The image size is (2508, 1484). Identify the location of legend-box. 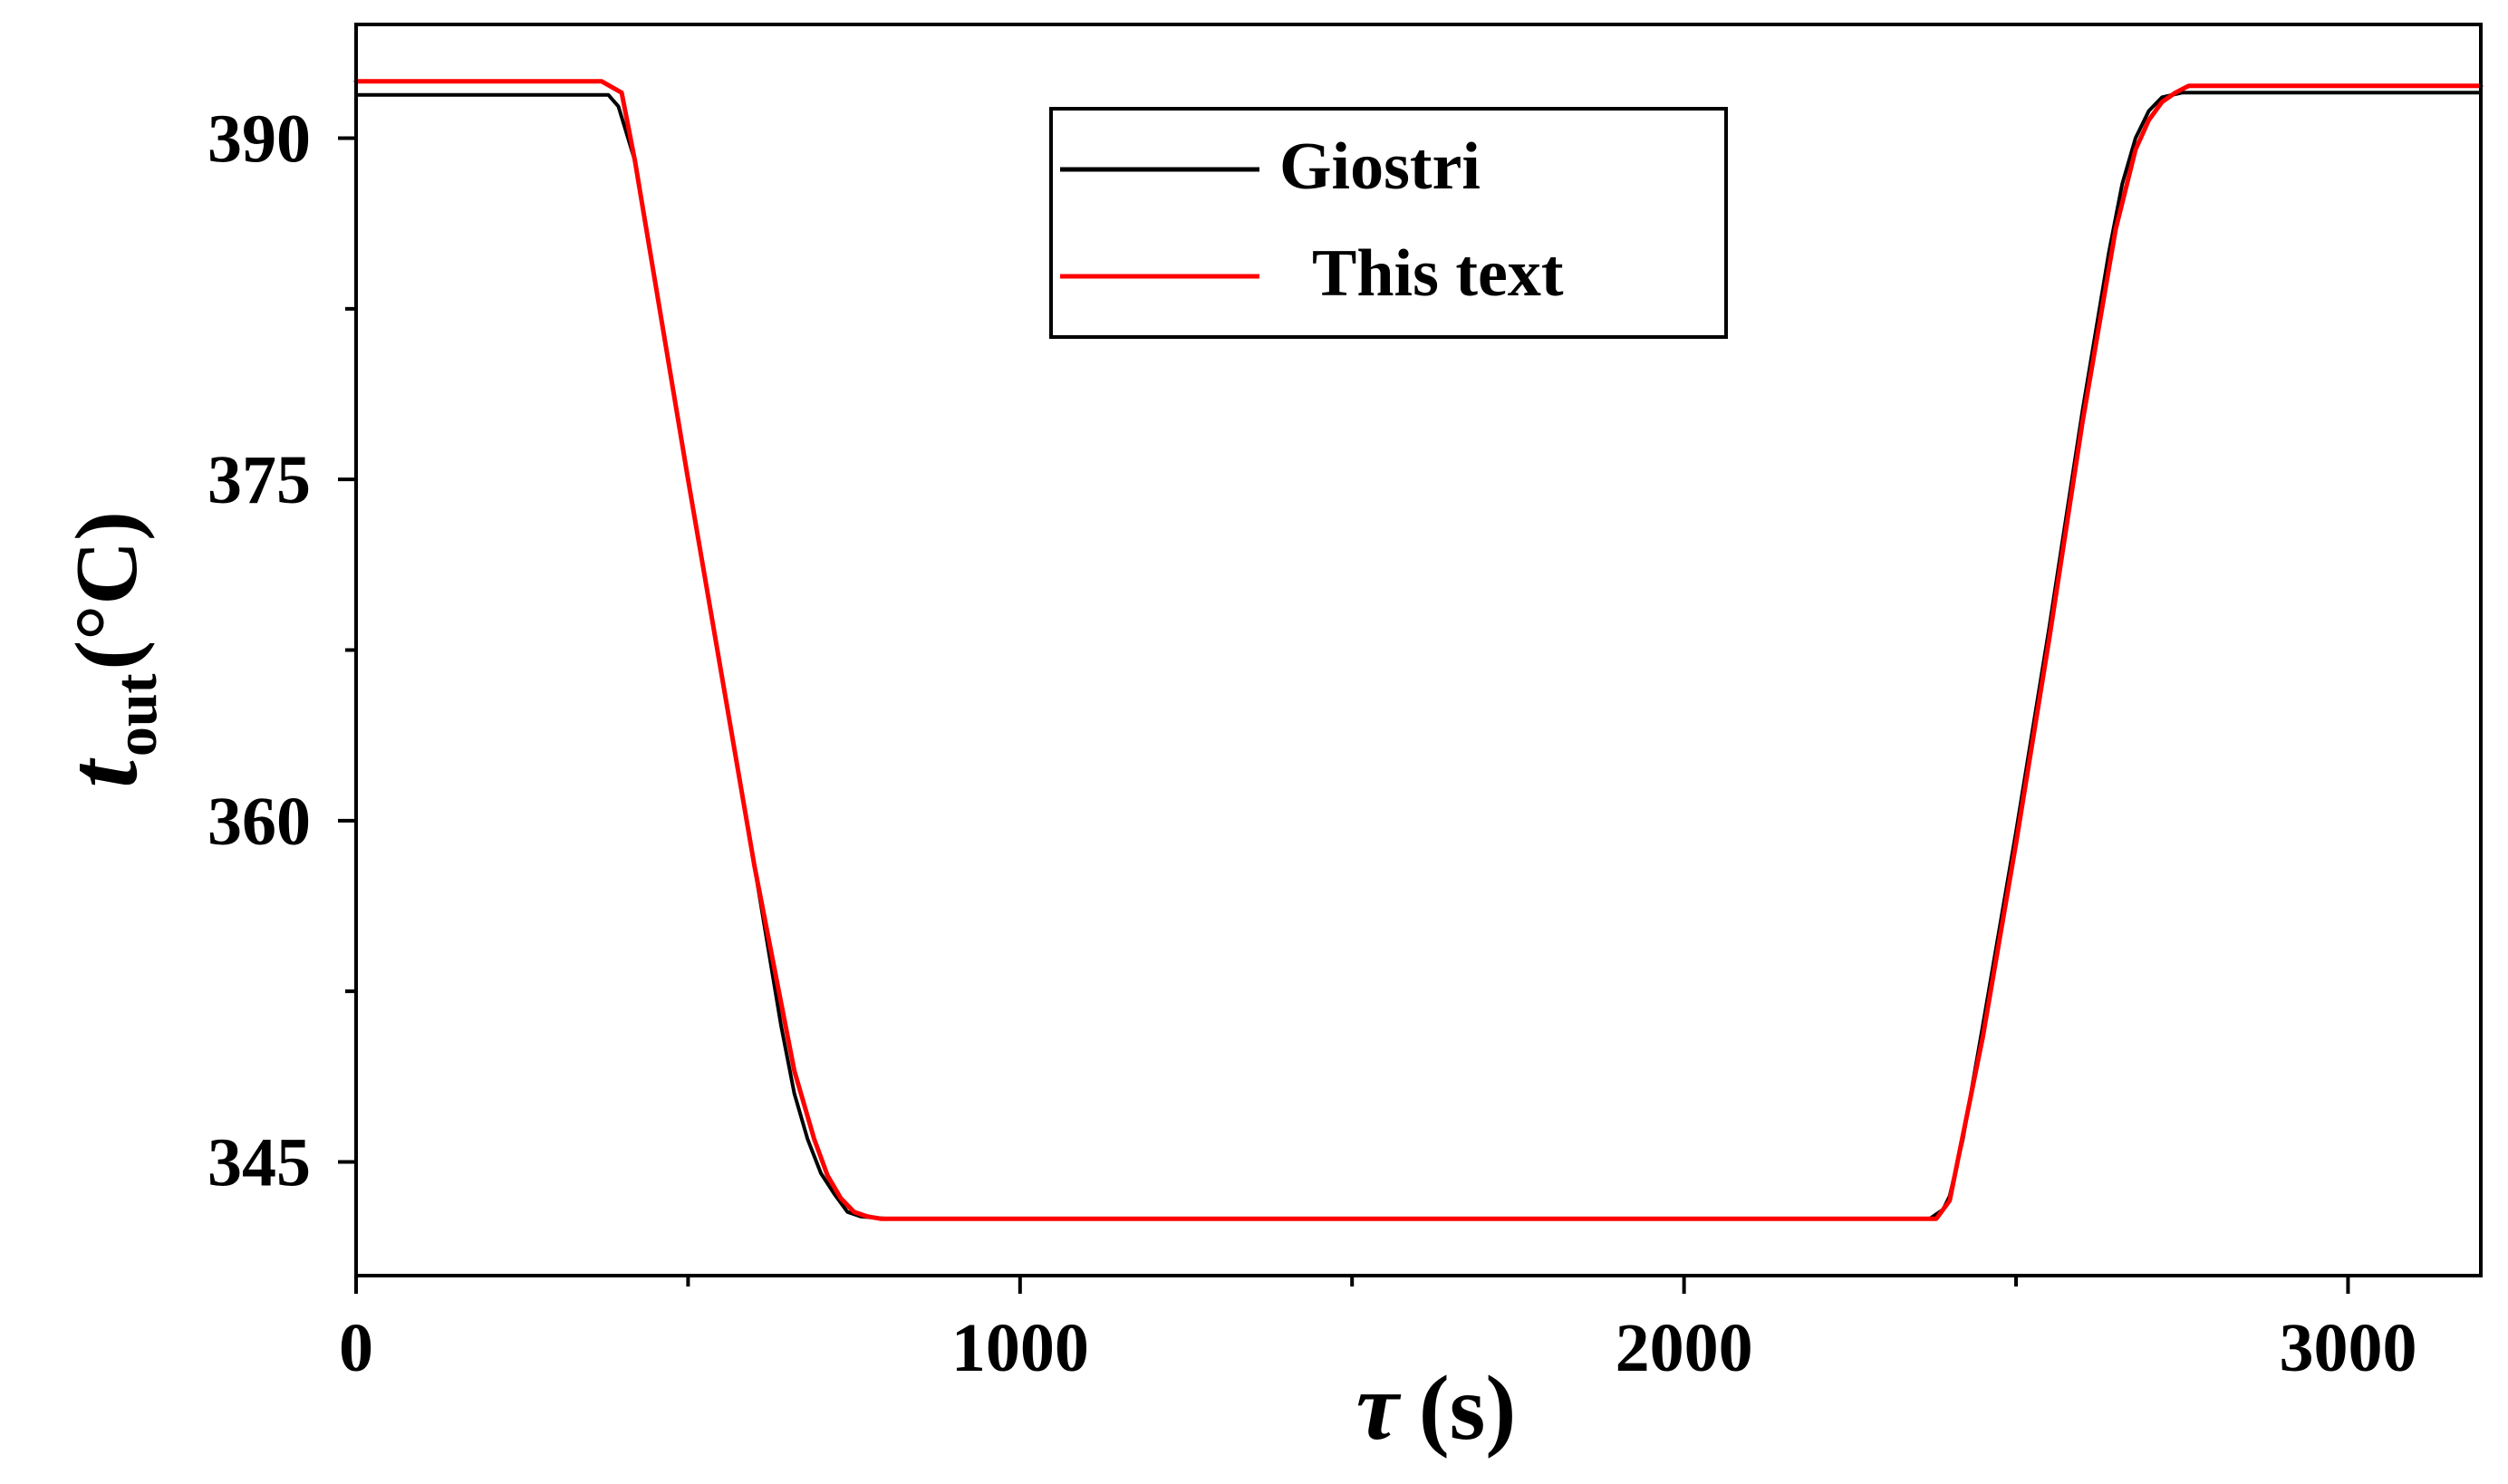
(1389, 223).